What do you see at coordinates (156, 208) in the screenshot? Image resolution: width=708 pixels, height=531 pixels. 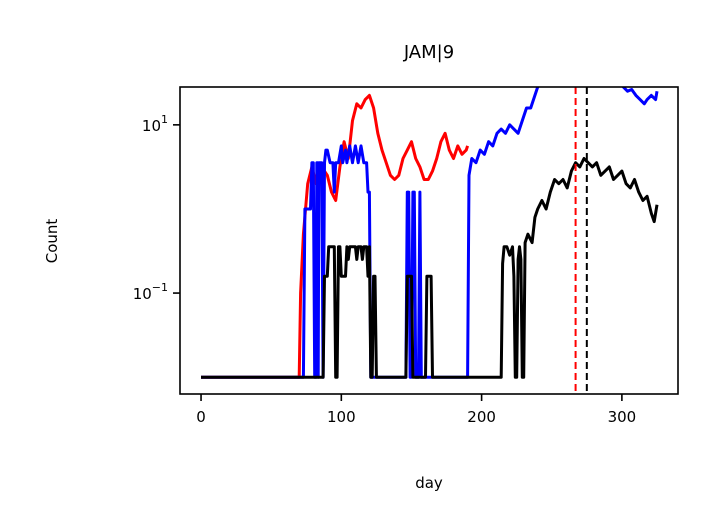 I see `y-axis: 10¹ 10⁻¹` at bounding box center [156, 208].